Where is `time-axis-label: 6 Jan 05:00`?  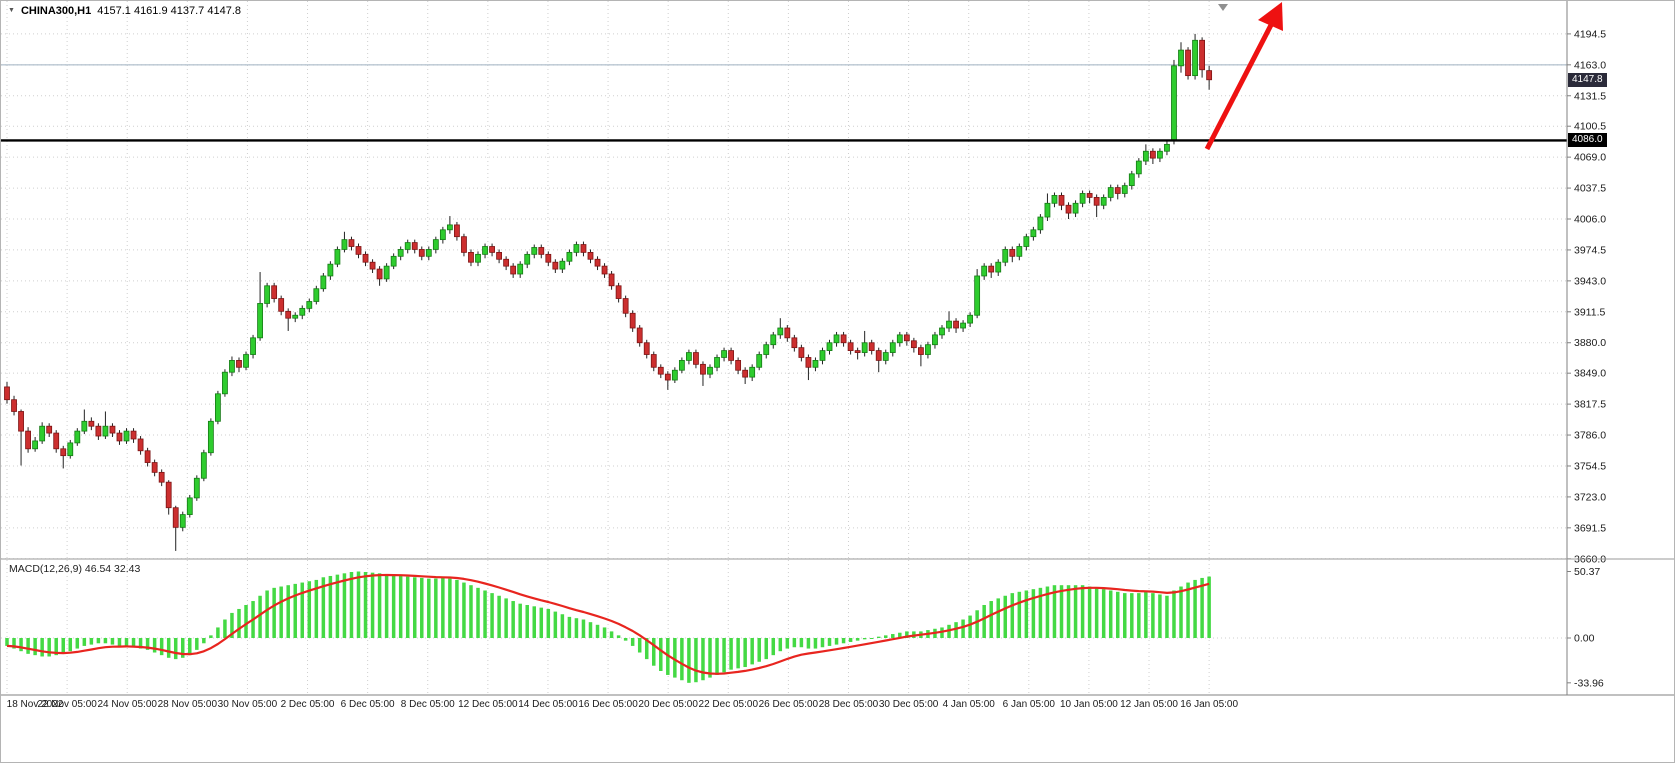
time-axis-label: 6 Jan 05:00 is located at coordinates (1029, 704).